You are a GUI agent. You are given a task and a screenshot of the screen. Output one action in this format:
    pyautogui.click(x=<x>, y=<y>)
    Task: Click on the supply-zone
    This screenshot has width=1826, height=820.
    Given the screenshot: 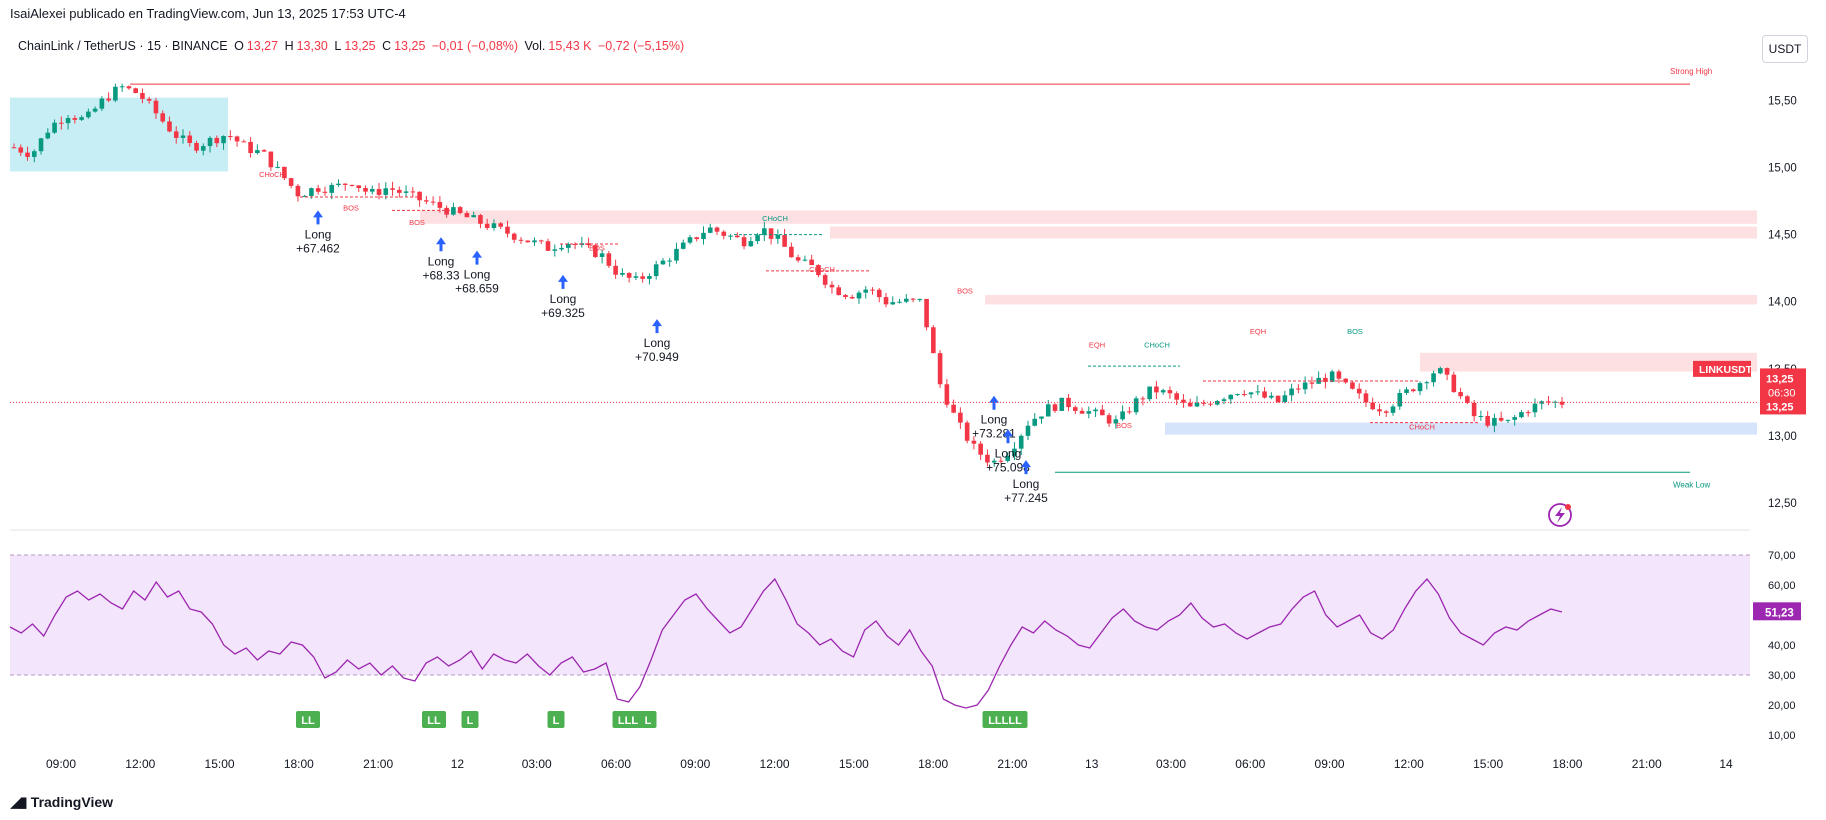 What is the action you would take?
    pyautogui.click(x=1293, y=232)
    